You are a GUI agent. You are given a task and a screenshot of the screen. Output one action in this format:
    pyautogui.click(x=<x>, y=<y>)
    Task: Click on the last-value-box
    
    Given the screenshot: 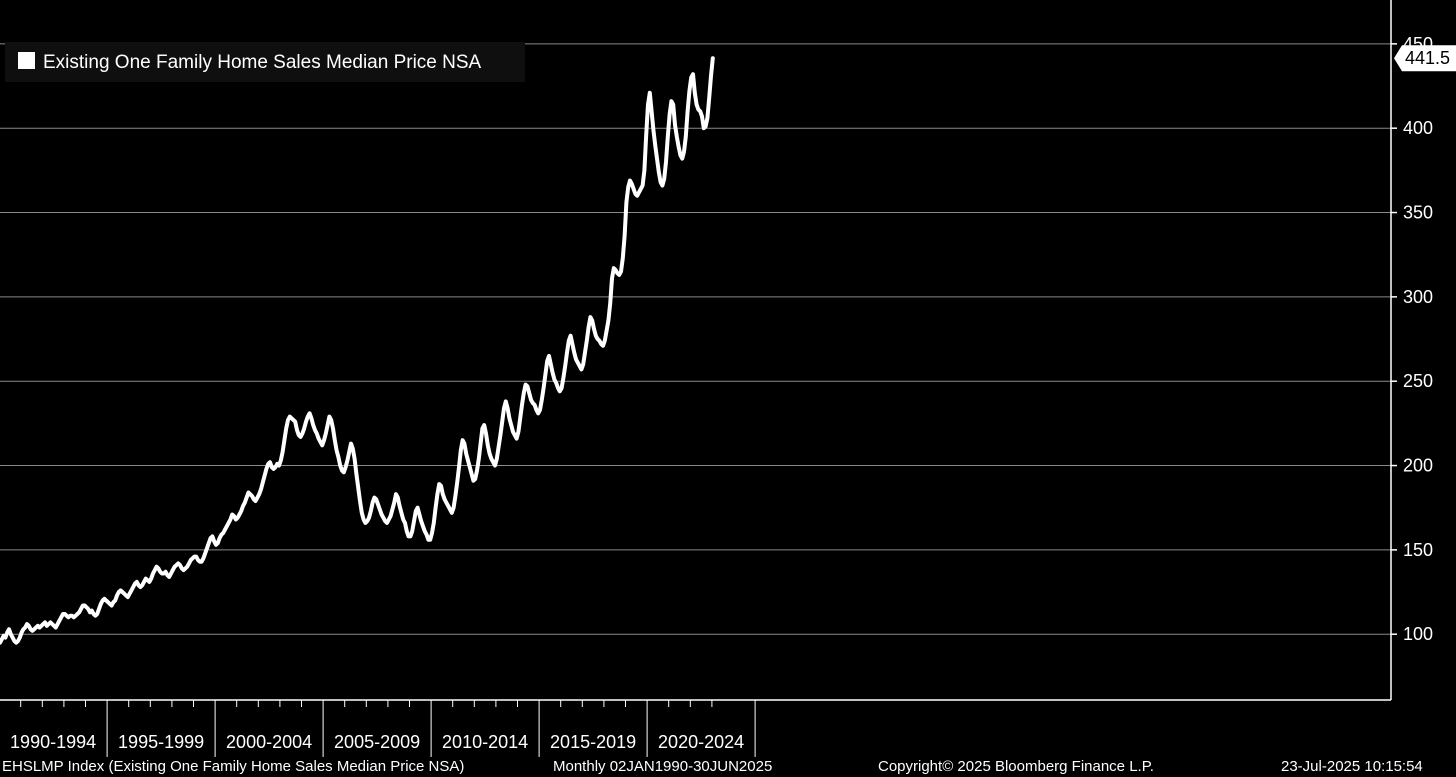 What is the action you would take?
    pyautogui.click(x=1425, y=58)
    